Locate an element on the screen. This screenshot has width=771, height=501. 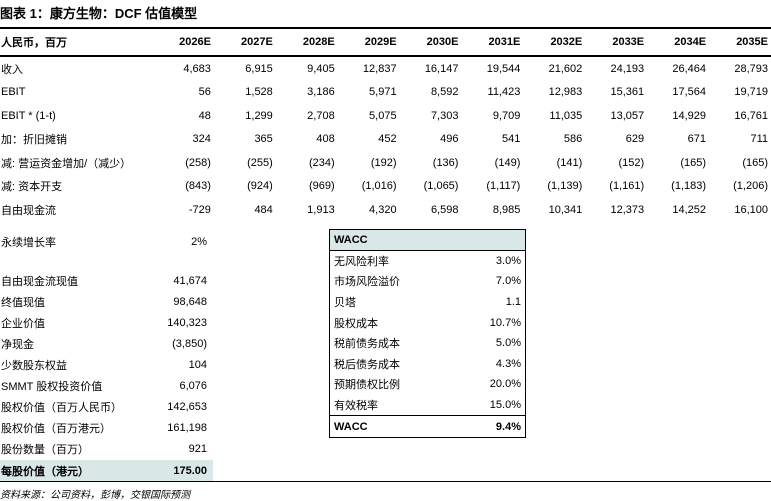
valuation-row: 净现金 (3,850) is located at coordinates (106, 344).